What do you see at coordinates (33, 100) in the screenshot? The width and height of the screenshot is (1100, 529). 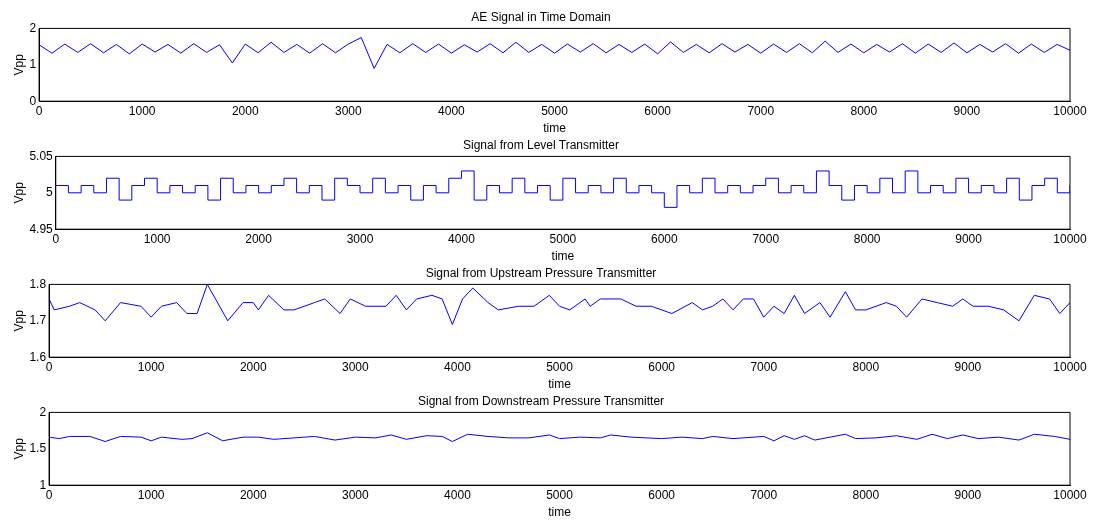 I see `y-tick-label: 0` at bounding box center [33, 100].